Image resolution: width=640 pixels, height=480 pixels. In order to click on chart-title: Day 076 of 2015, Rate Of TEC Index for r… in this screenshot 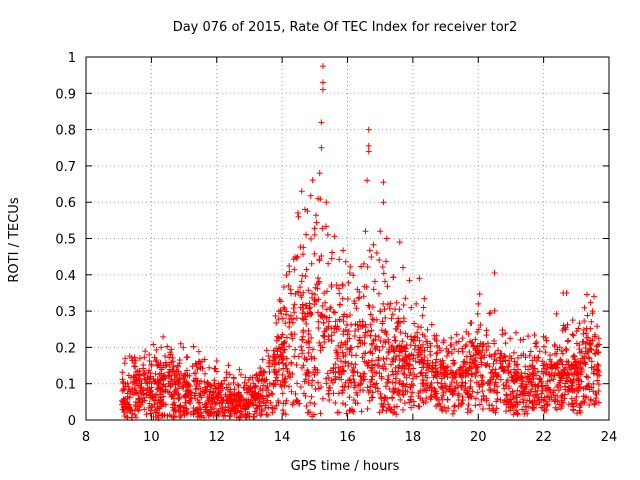, I will do `click(345, 27)`.